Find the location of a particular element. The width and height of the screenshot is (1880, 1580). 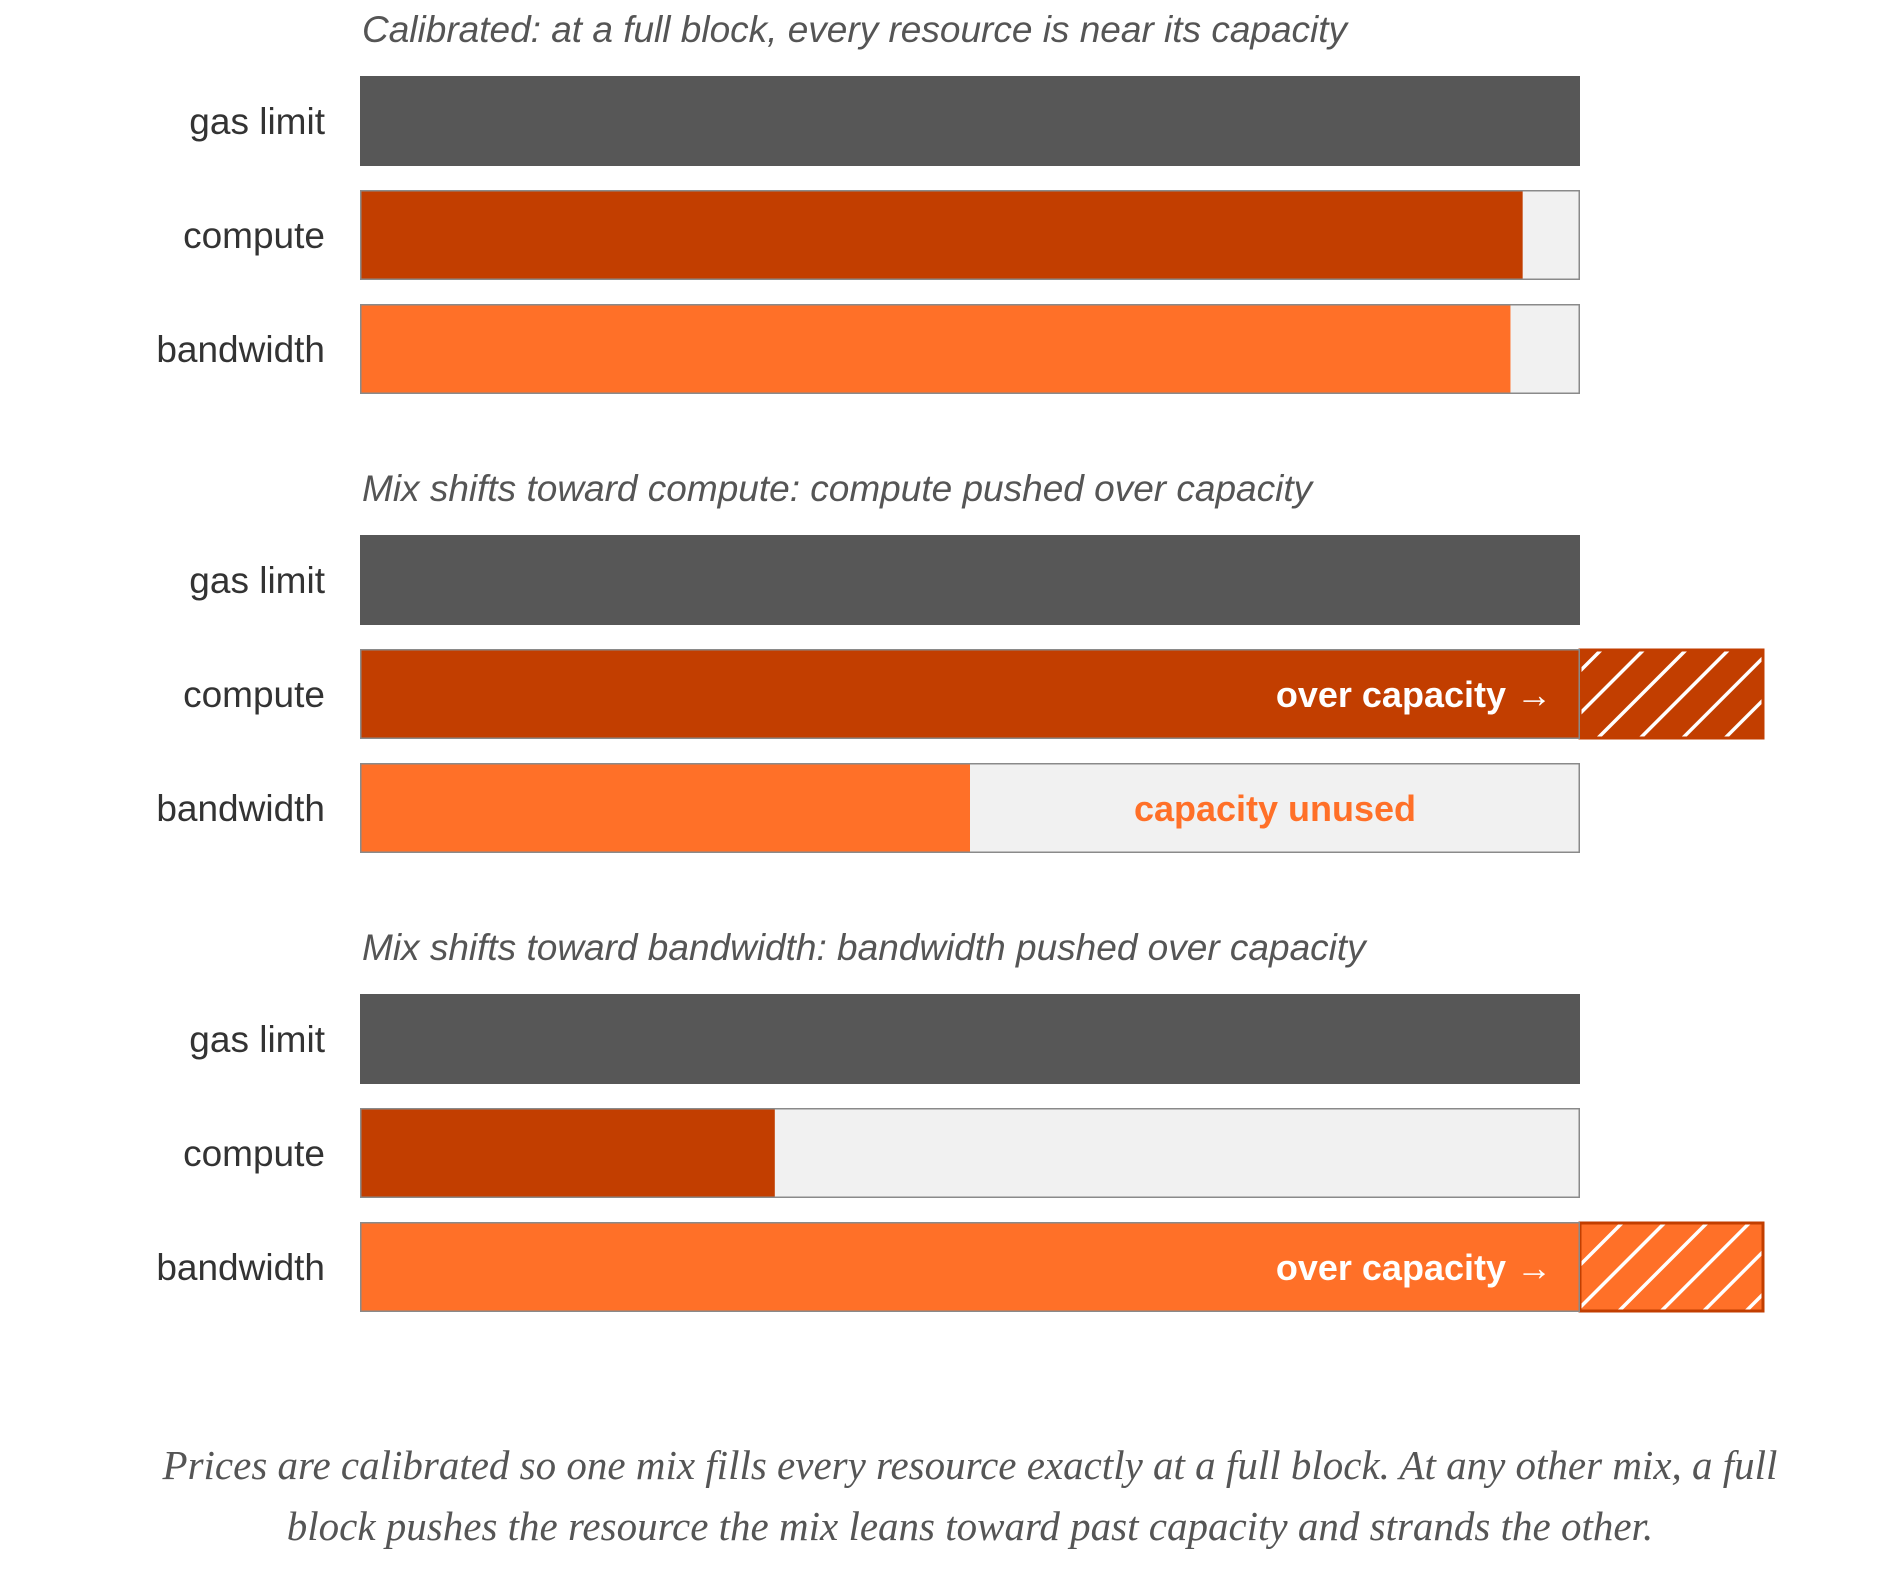

capacity-unused-note: capacity unused is located at coordinates (1275, 808).